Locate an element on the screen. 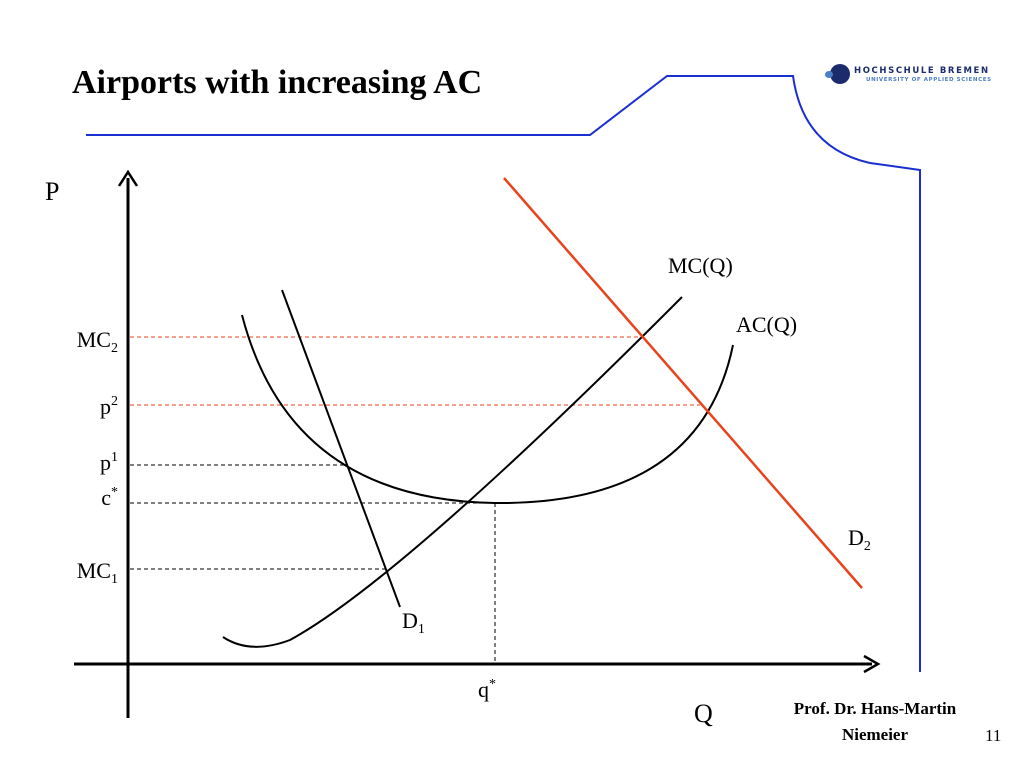 Image resolution: width=1024 pixels, height=768 pixels. d1-curve-label: D1 is located at coordinates (413, 622).